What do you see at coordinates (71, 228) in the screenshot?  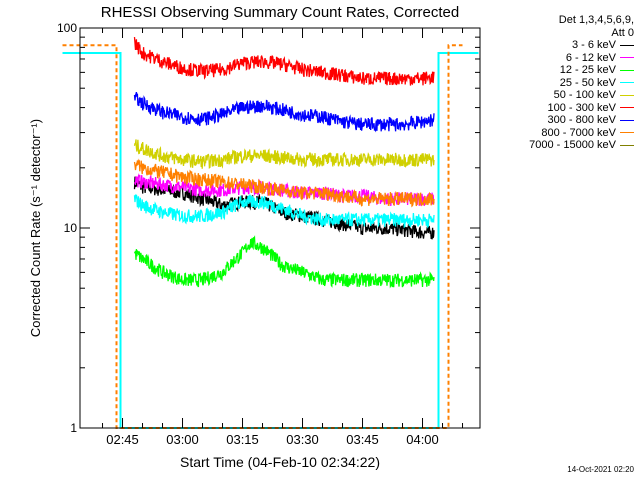 I see `y-tick-label: 10` at bounding box center [71, 228].